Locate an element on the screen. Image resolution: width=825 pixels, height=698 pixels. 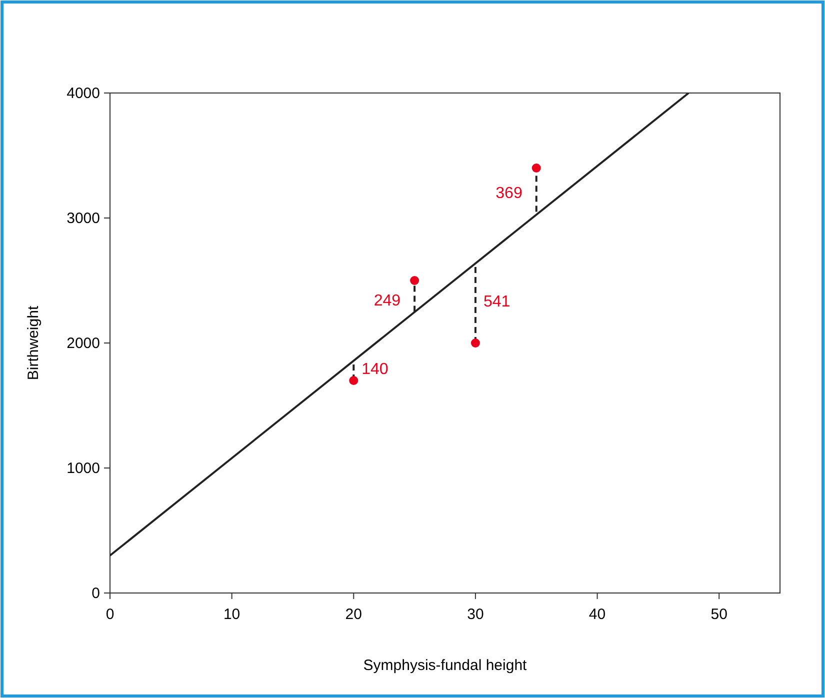
x-tick-label: 30 is located at coordinates (475, 614).